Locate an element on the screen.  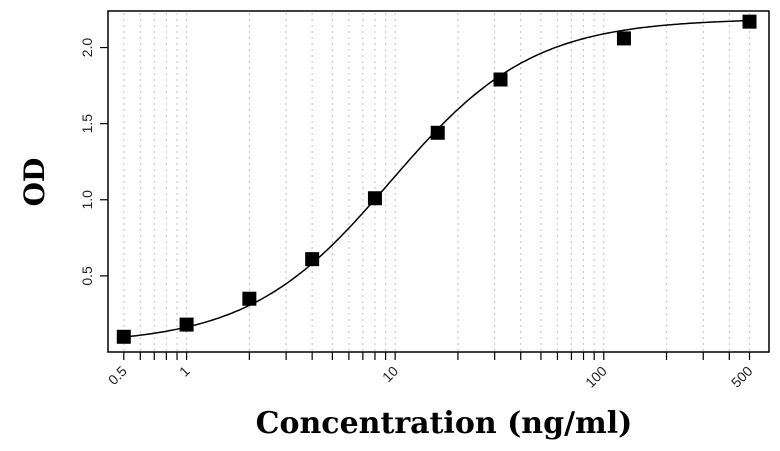
x-axis-ticks: 0.5 1 10 100 500 is located at coordinates (430, 371).